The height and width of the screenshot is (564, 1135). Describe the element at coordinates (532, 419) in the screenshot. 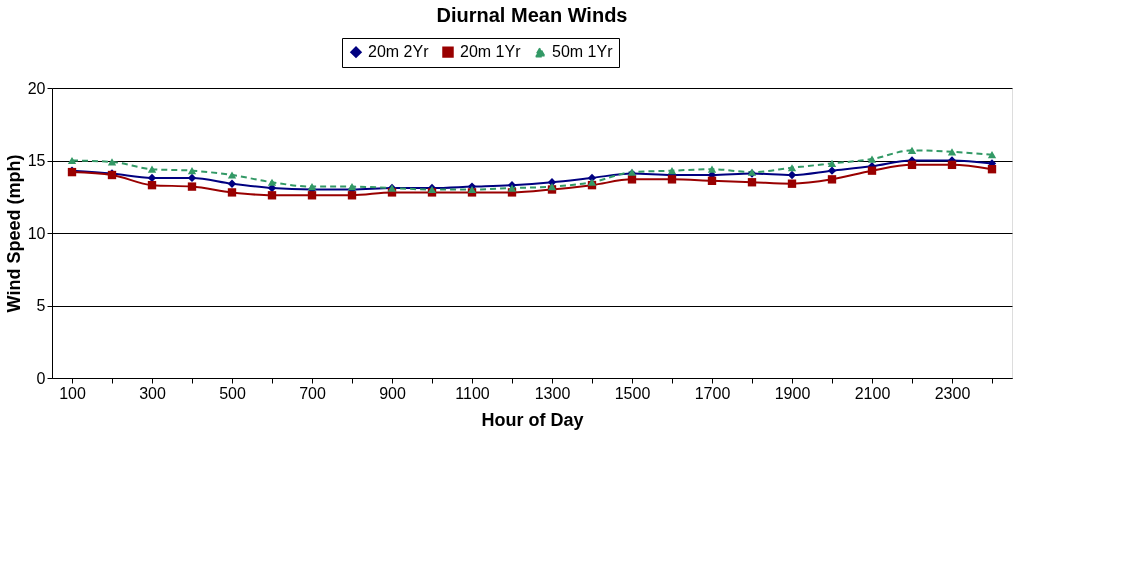

I see `x-axis-title: Hour of Day` at that location.